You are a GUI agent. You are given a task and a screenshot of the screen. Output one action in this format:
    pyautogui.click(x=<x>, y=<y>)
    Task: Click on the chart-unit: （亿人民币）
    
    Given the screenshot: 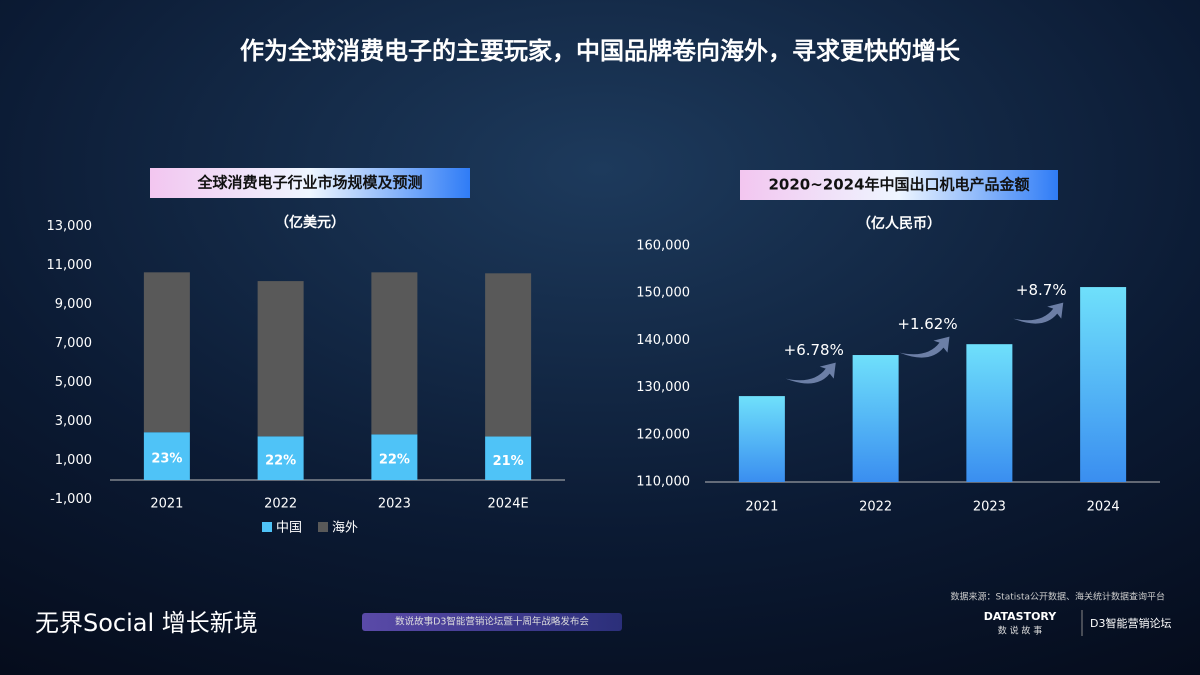 What is the action you would take?
    pyautogui.click(x=899, y=223)
    